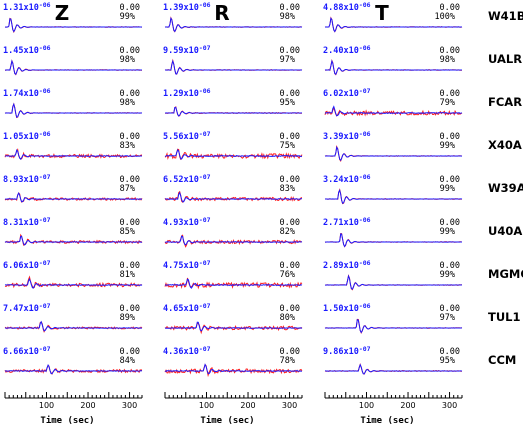 Image resolution: width=523 pixels, height=429 pixels. I want to click on fit-percent-label: 75%, so click(287, 146).